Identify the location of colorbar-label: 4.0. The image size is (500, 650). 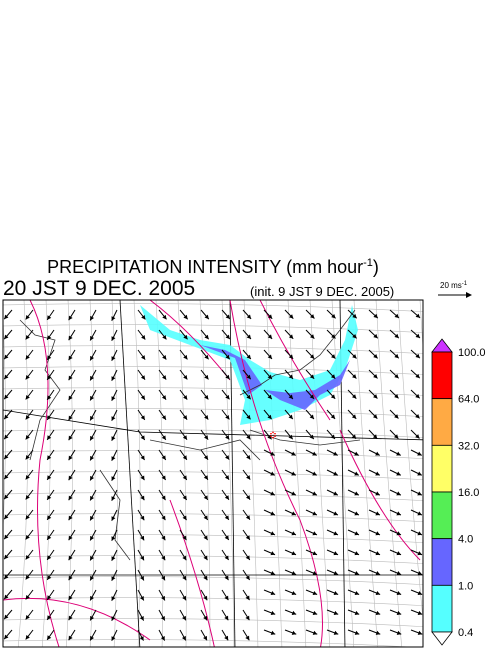
(465, 540).